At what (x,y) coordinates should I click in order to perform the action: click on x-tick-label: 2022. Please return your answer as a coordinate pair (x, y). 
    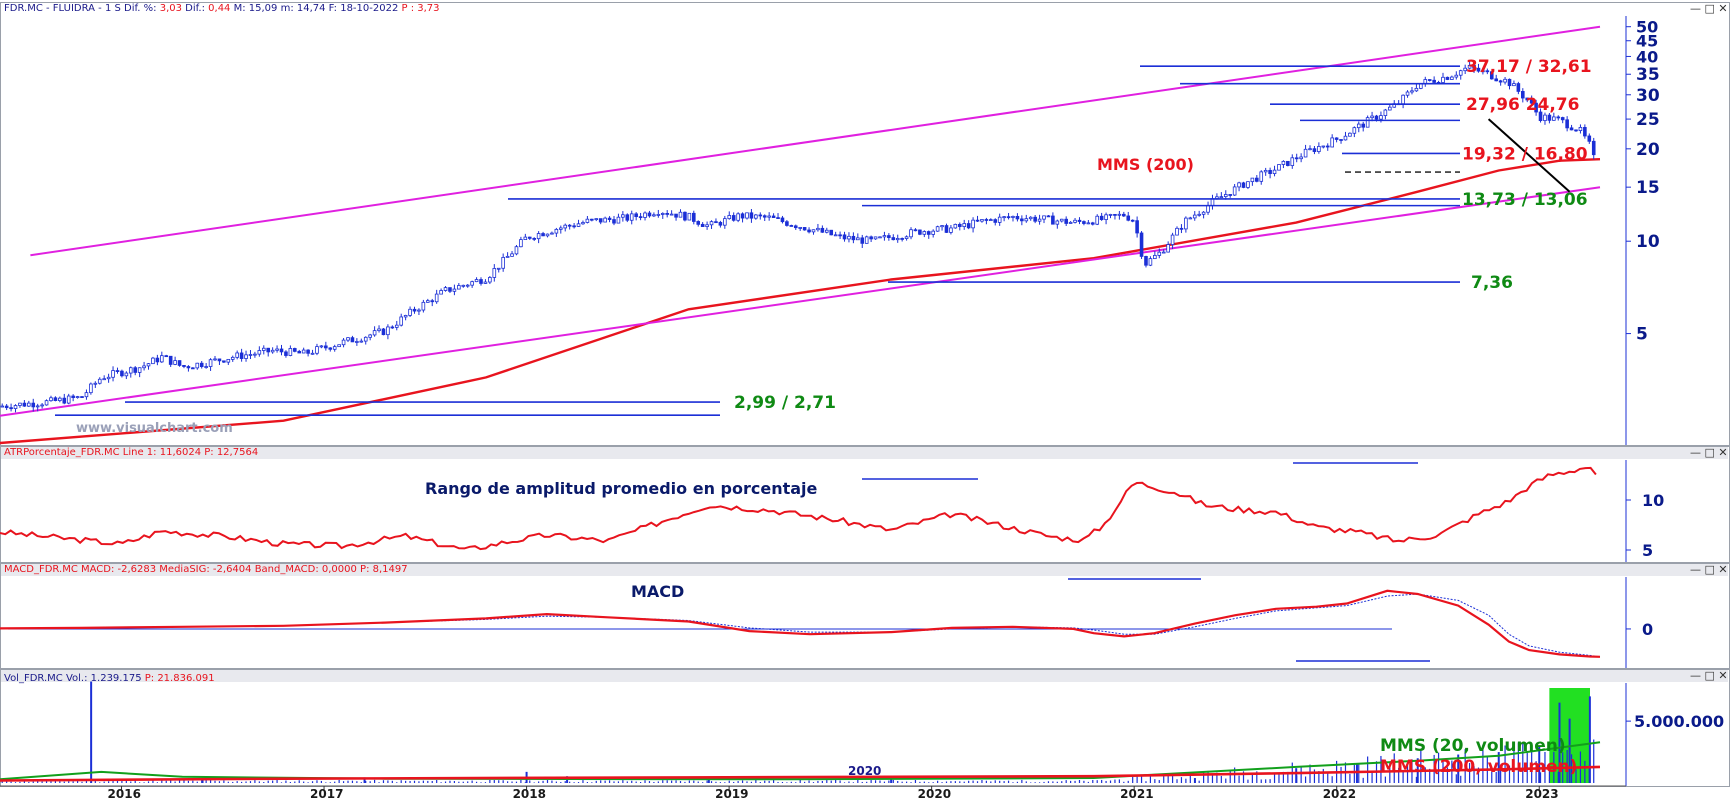
    Looking at the image, I should click on (1339, 793).